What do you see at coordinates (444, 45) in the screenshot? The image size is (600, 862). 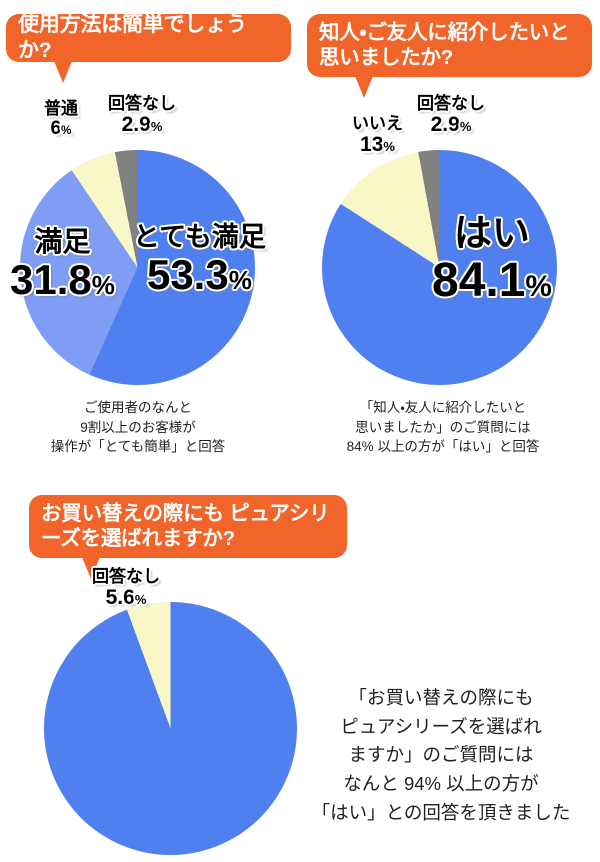 I see `question-bubble-2-text: 知人・ご友人に紹介したいと 思いましたか?` at bounding box center [444, 45].